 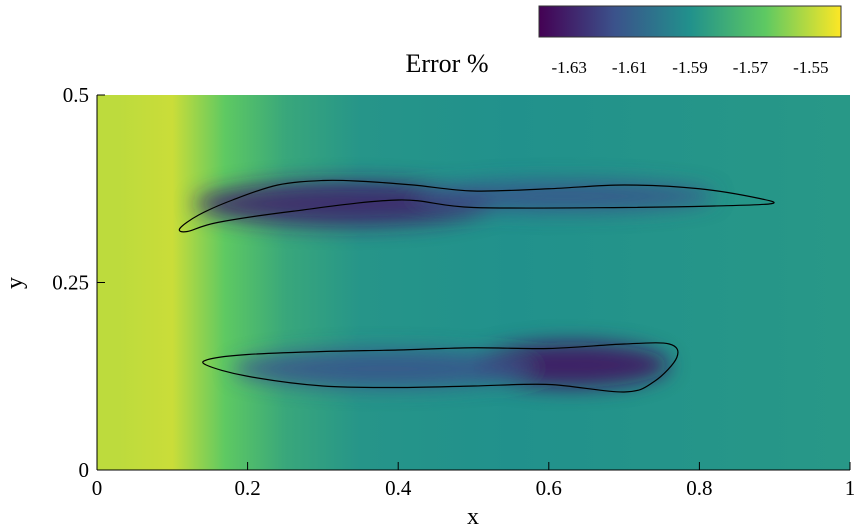 I want to click on contour-upper, so click(x=476, y=206).